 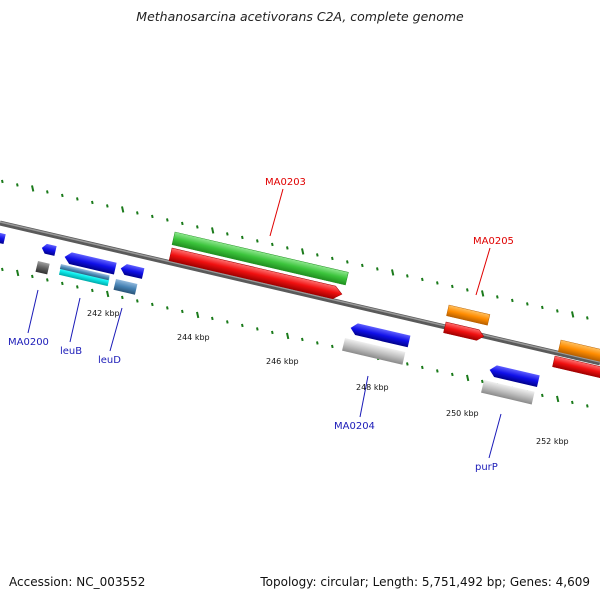 What do you see at coordinates (354, 426) in the screenshot?
I see `gene-label-ma0204: MA0204` at bounding box center [354, 426].